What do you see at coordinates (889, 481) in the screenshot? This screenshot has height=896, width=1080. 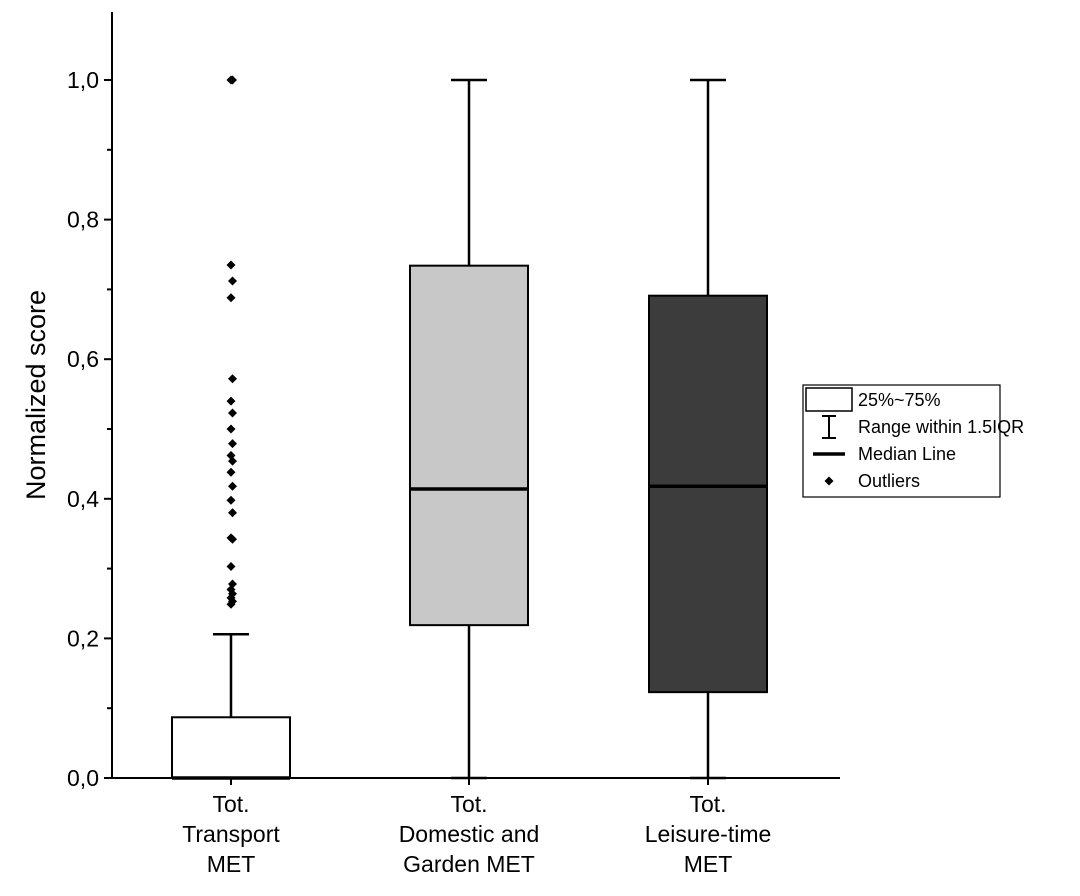 I see `legend-label: Outliers` at bounding box center [889, 481].